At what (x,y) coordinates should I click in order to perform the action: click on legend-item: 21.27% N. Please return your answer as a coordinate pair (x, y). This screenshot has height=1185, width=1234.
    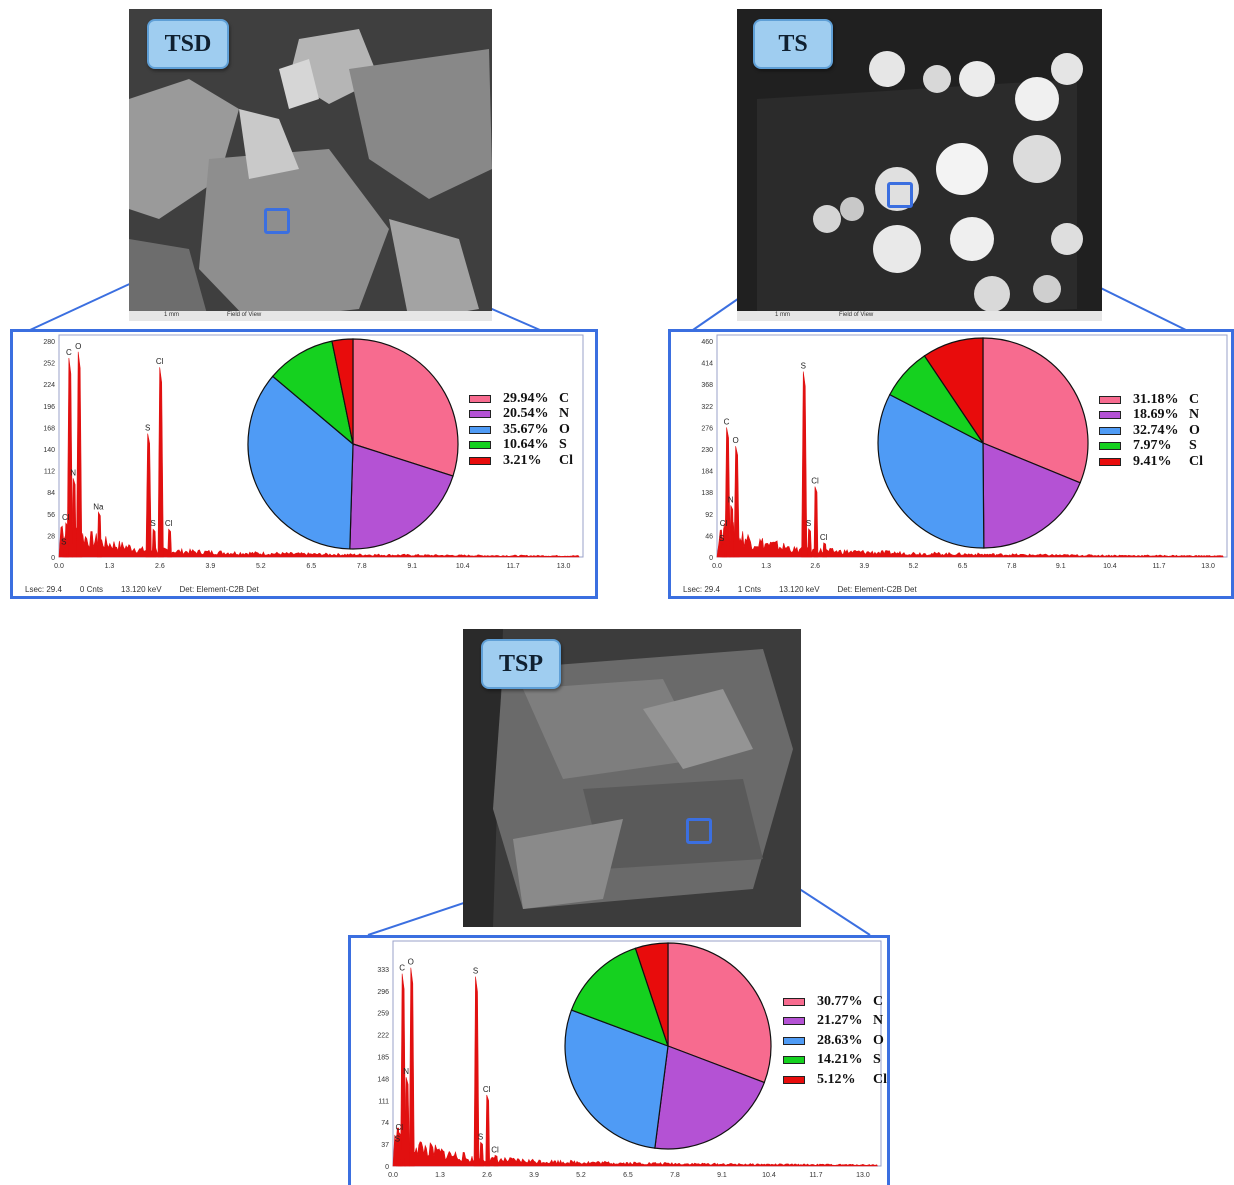
    Looking at the image, I should click on (835, 1022).